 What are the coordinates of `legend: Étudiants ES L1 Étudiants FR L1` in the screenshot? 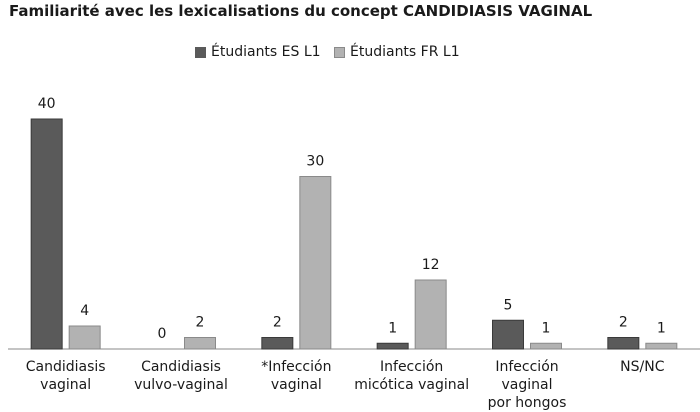 It's located at (350, 54).